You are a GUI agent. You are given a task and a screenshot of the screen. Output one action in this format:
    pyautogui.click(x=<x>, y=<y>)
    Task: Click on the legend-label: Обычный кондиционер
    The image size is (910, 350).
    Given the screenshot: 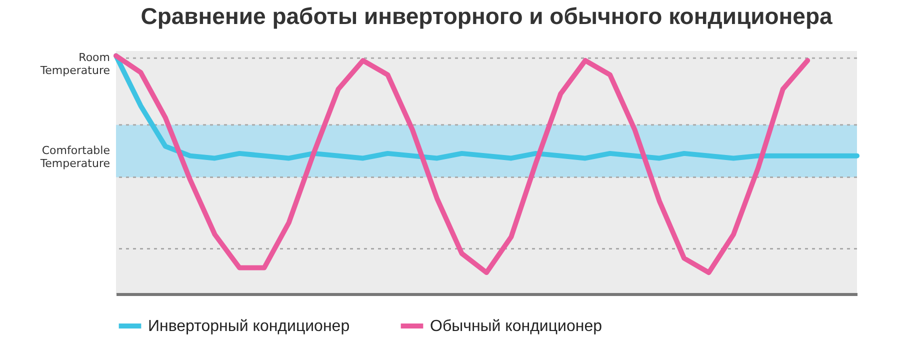 What is the action you would take?
    pyautogui.click(x=516, y=326)
    